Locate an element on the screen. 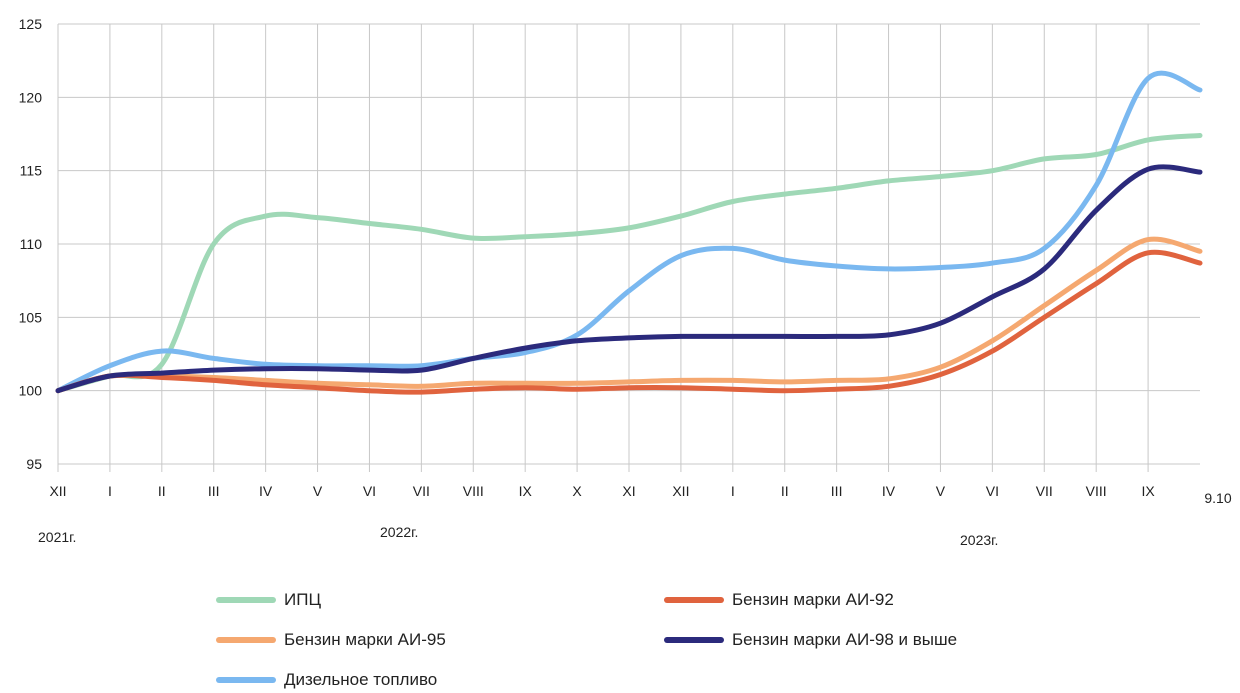  y-tick-label: 95 is located at coordinates (34, 464).